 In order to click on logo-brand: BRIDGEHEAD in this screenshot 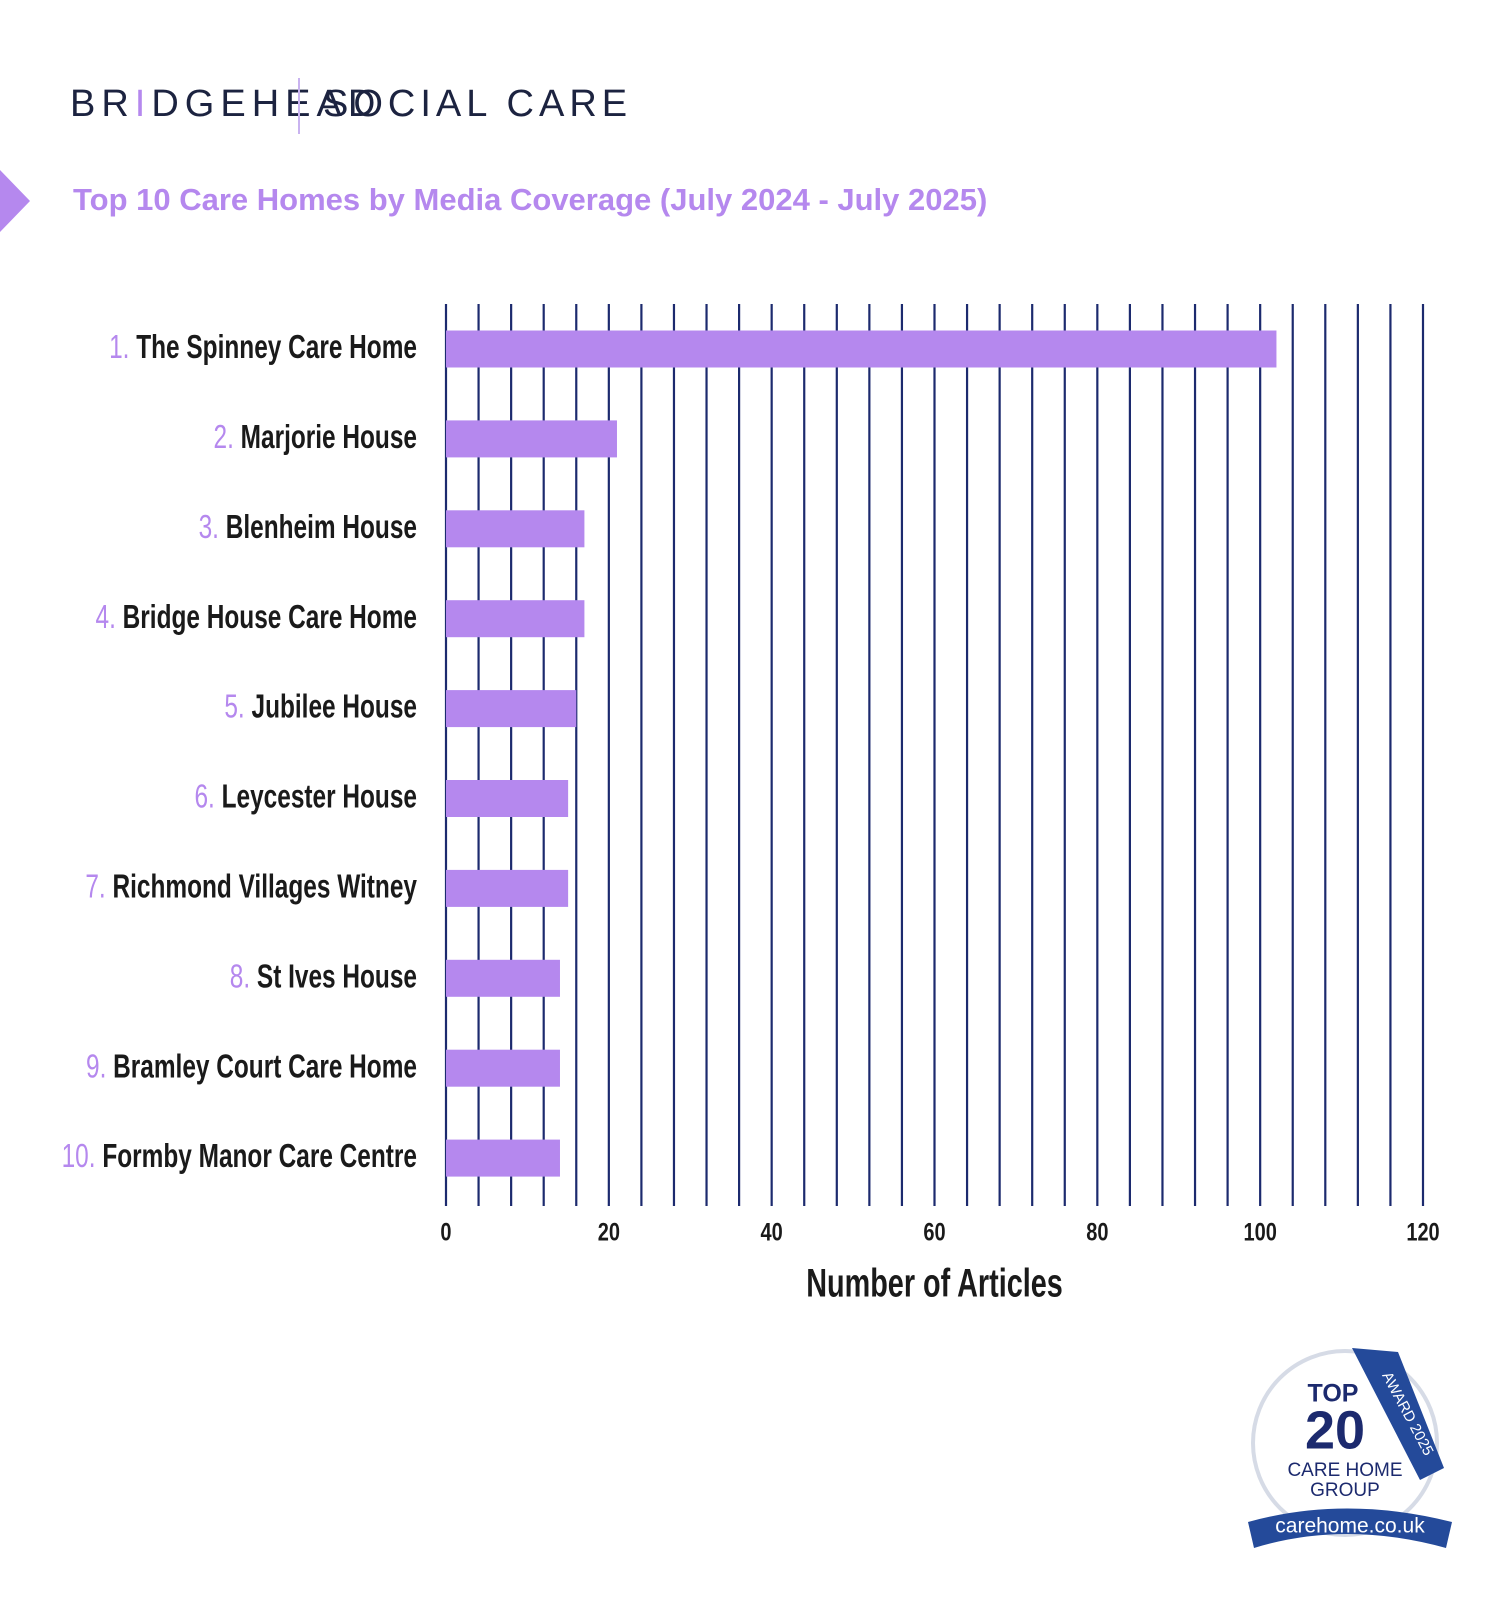, I will do `click(225, 104)`.